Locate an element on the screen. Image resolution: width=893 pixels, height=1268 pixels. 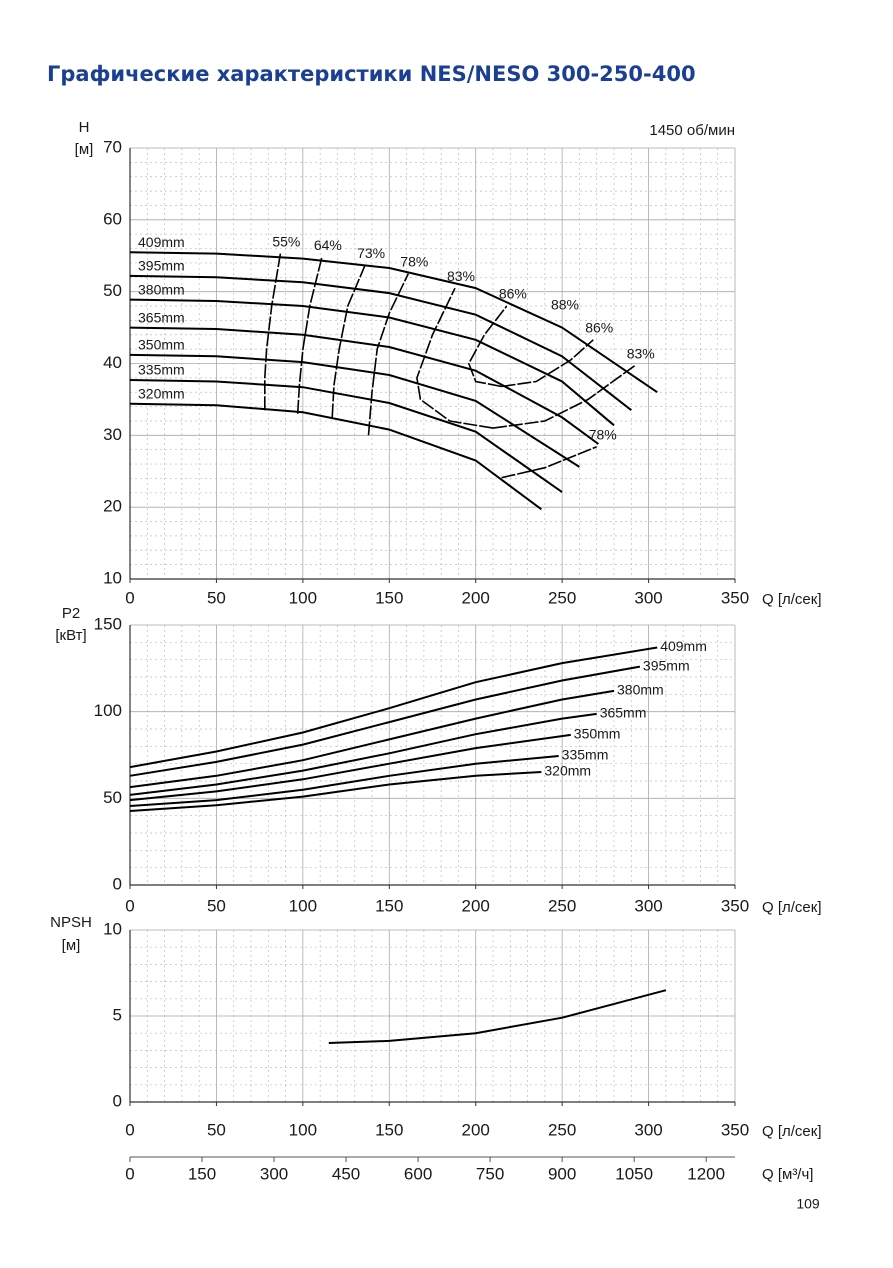
y-axis-label: [кВт] is located at coordinates (70, 635).